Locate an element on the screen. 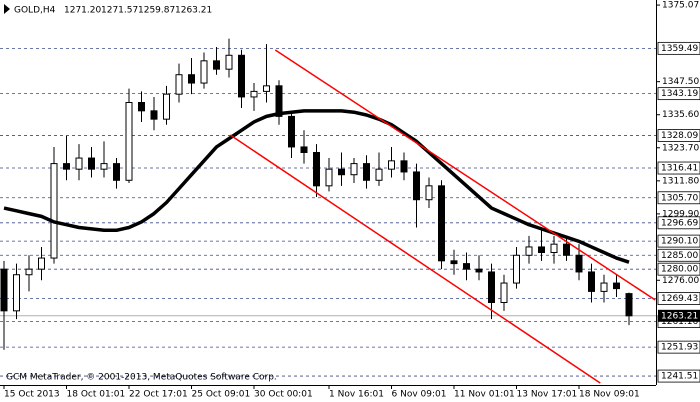  symbol: GOLD,H4 is located at coordinates (35, 11).